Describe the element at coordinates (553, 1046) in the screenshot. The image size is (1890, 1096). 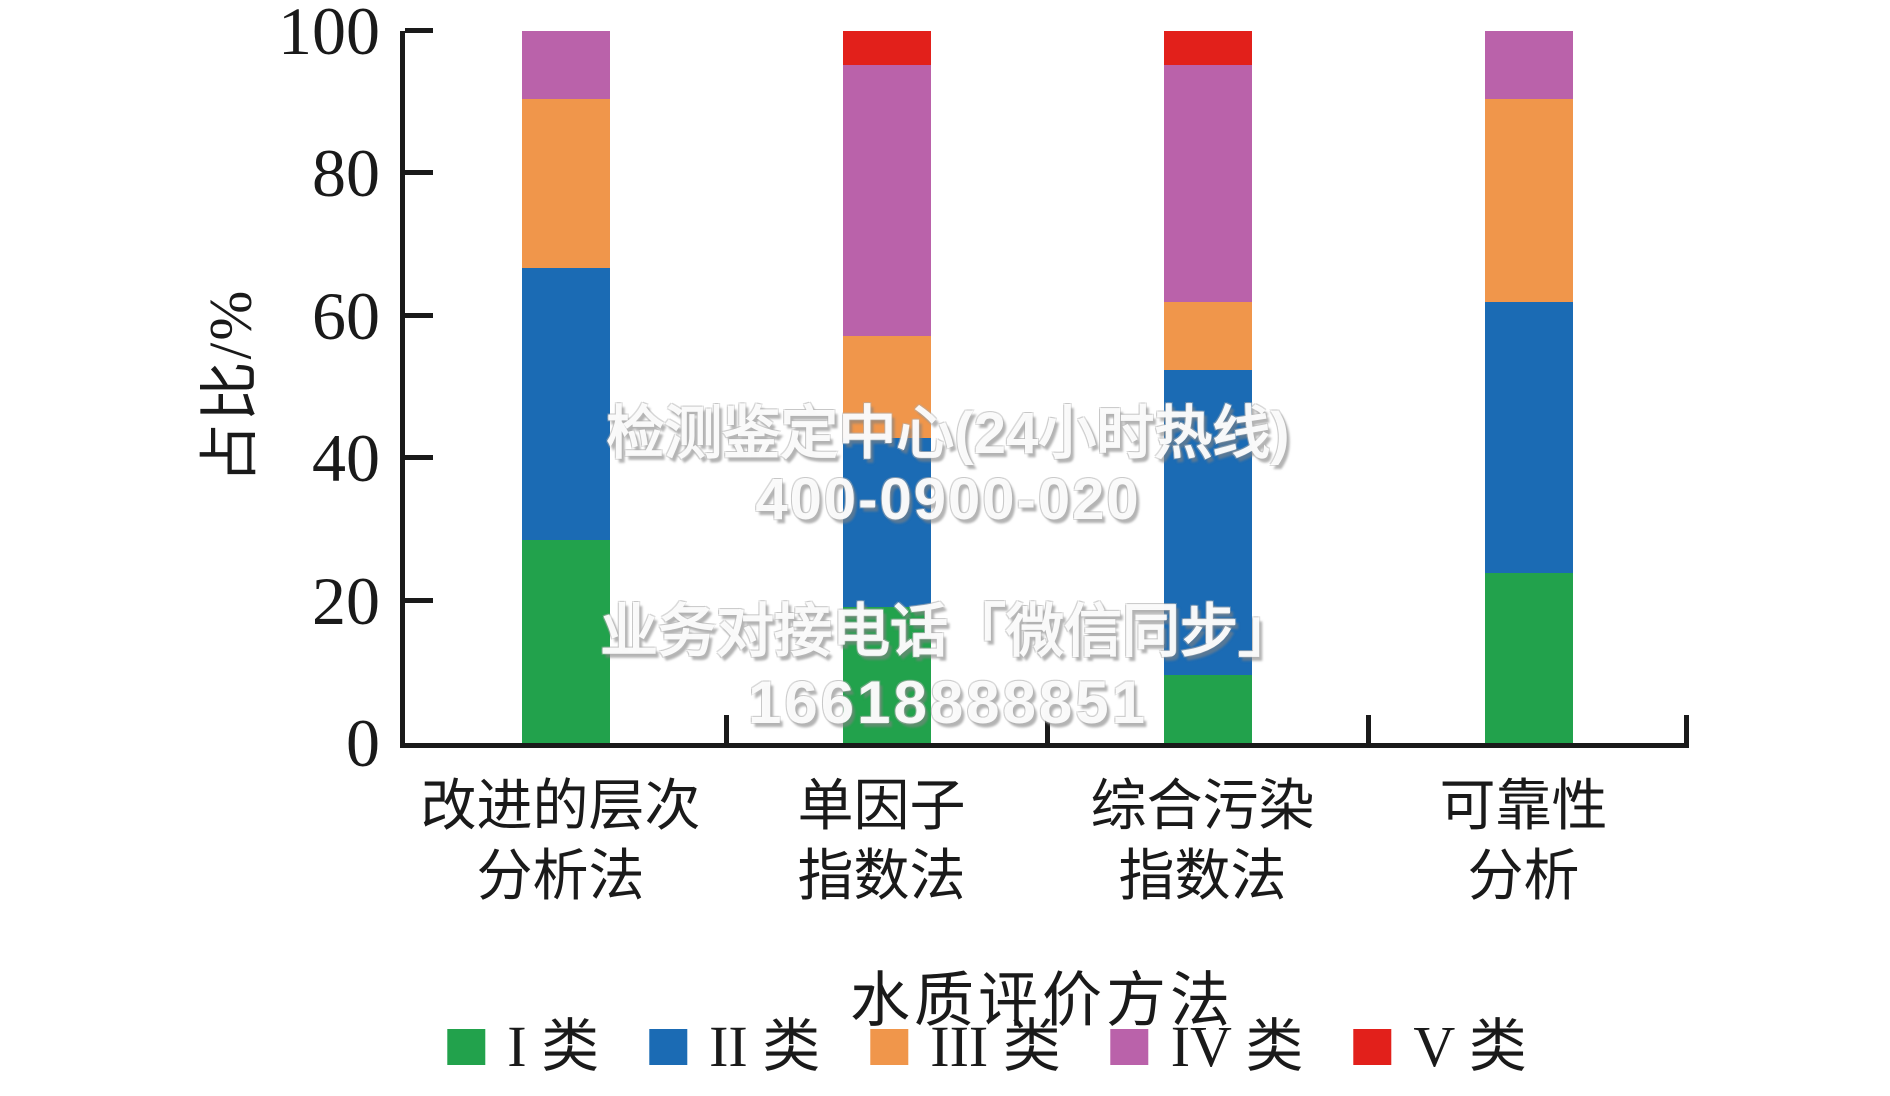
I see `legend-label: I 类` at that location.